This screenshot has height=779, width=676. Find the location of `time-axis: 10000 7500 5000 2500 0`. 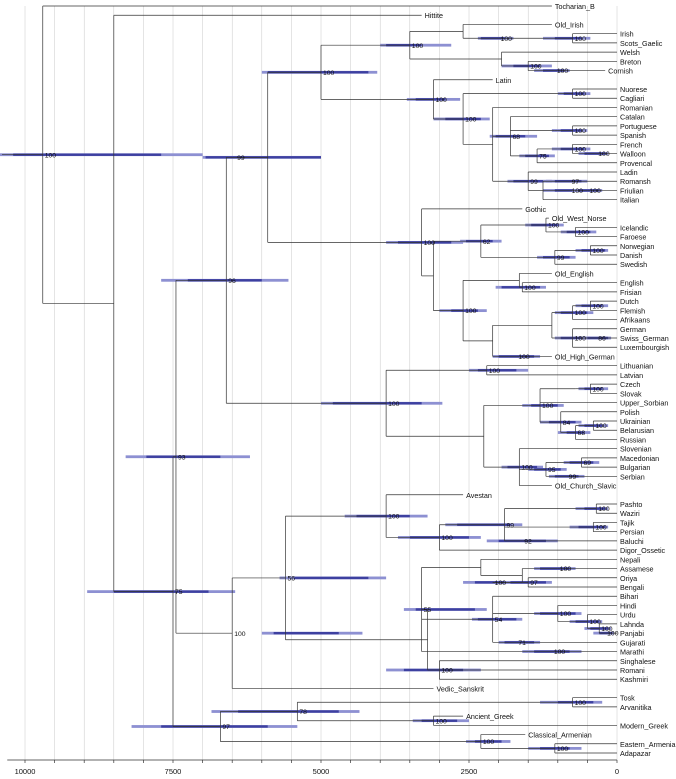

time-axis: 10000 7500 5000 2500 0 is located at coordinates (313, 767).